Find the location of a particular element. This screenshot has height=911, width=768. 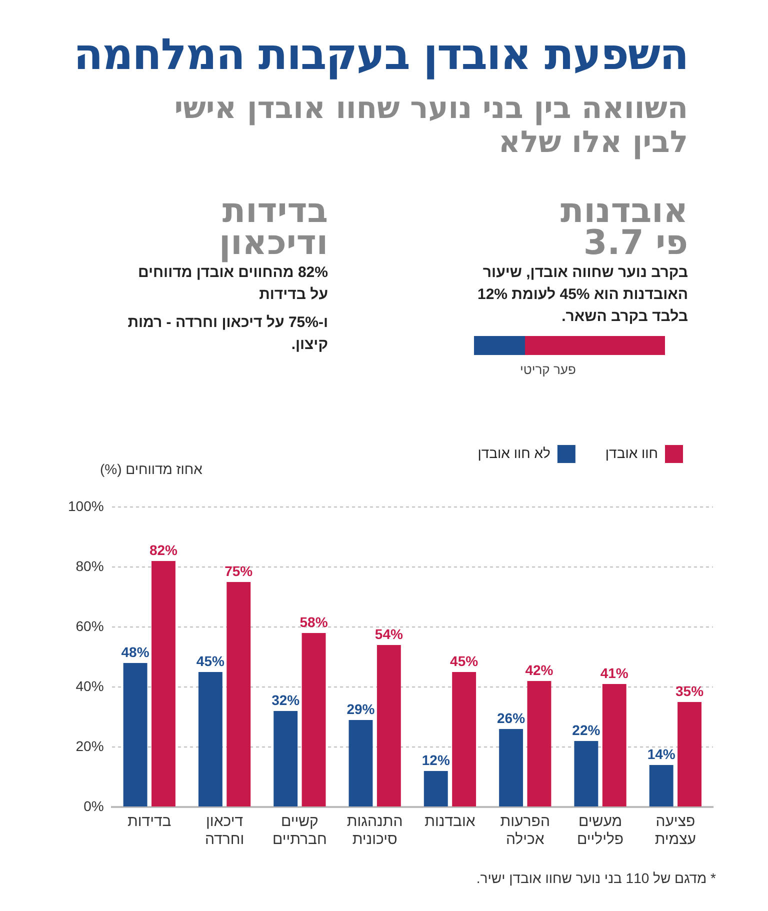

x-tick-label: קשיים חברתיים is located at coordinates (299, 830).